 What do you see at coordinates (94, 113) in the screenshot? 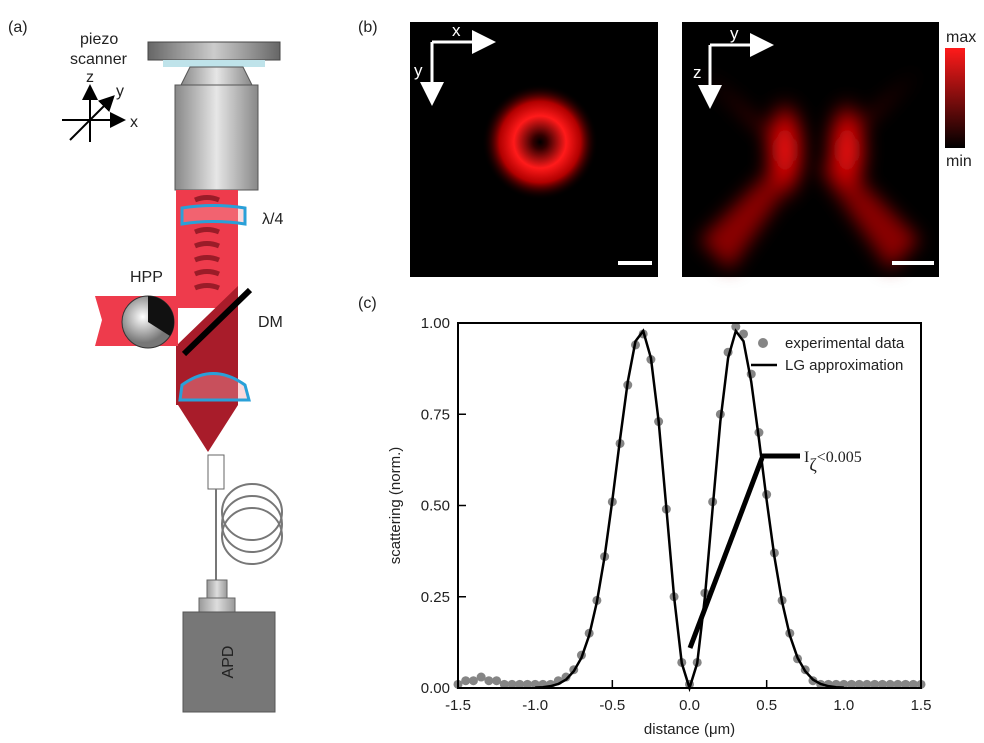
I see `axes-icon` at bounding box center [94, 113].